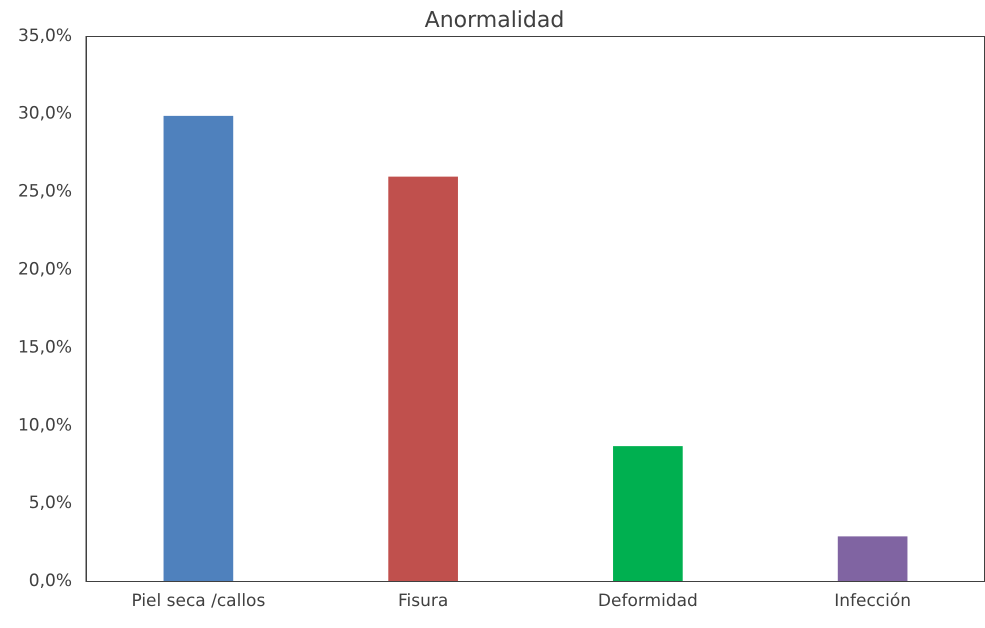 Image resolution: width=985 pixels, height=628 pixels. Describe the element at coordinates (45, 36) in the screenshot. I see `y-tick-label: 35,0%` at that location.